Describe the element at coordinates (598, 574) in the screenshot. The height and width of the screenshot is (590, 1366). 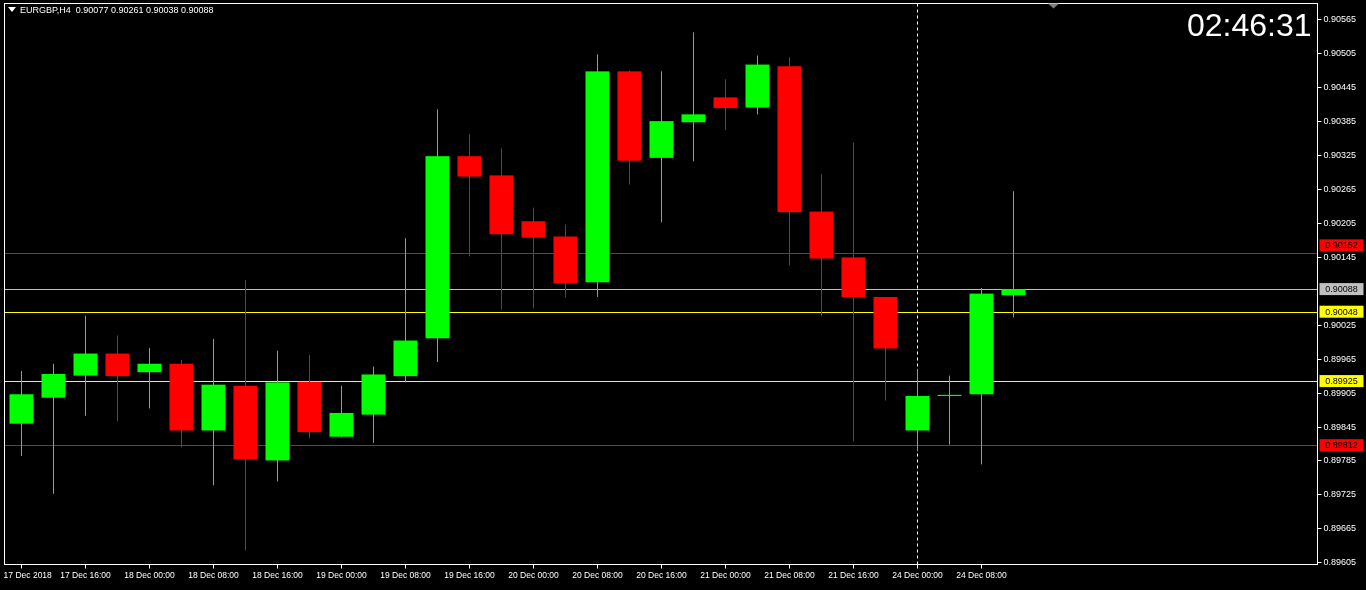
I see `x-tick-label: 20 Dec 08:00` at that location.